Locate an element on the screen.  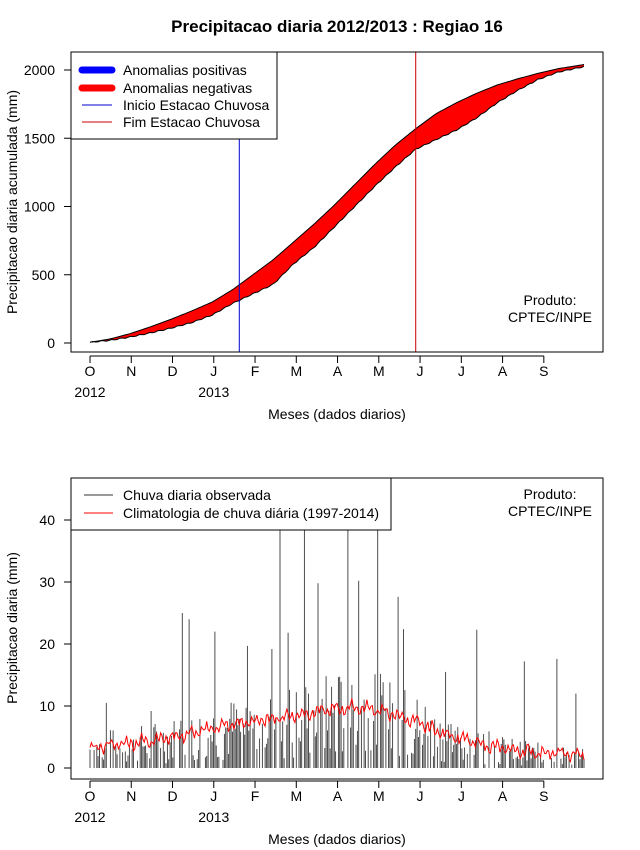
top-y-axis: 0 500 1000 1500 2000 is located at coordinates (48, 206).